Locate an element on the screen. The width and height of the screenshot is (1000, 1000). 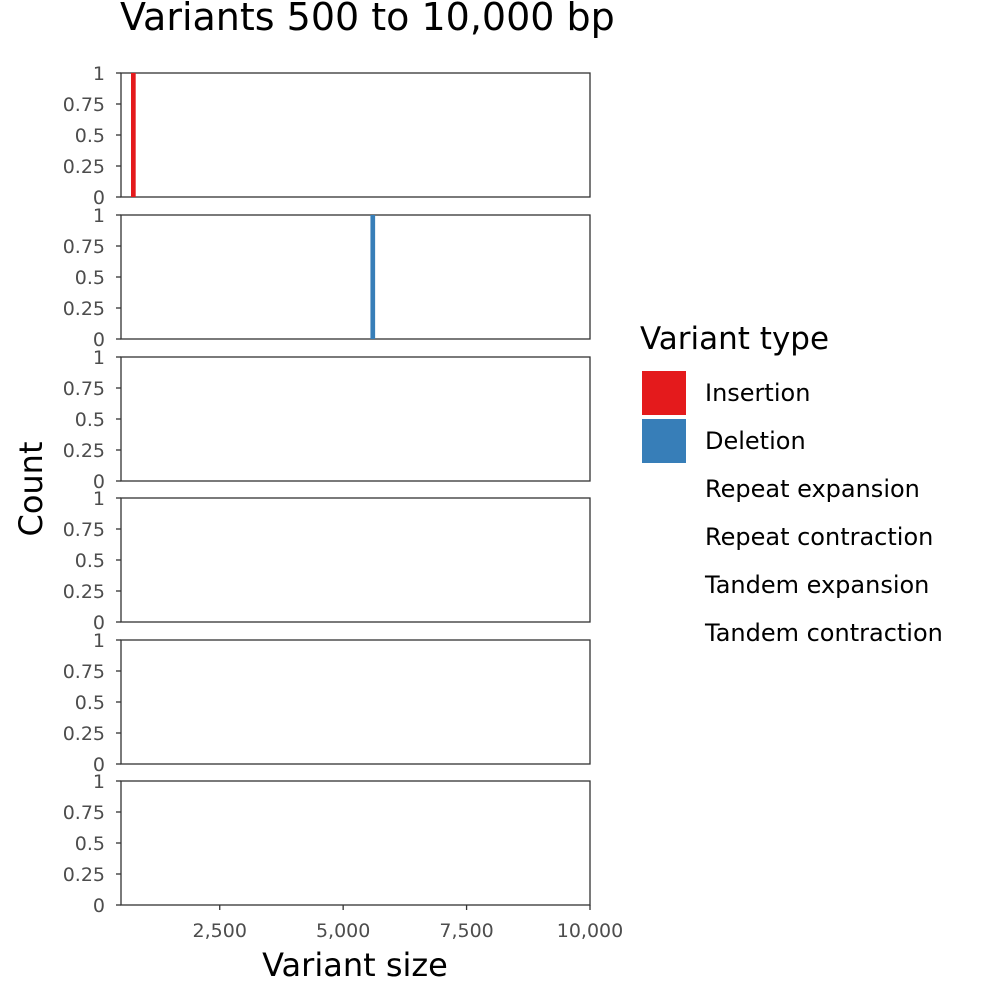
x-axis: 2,500 5,000 7,500 10,000 is located at coordinates (408, 923).